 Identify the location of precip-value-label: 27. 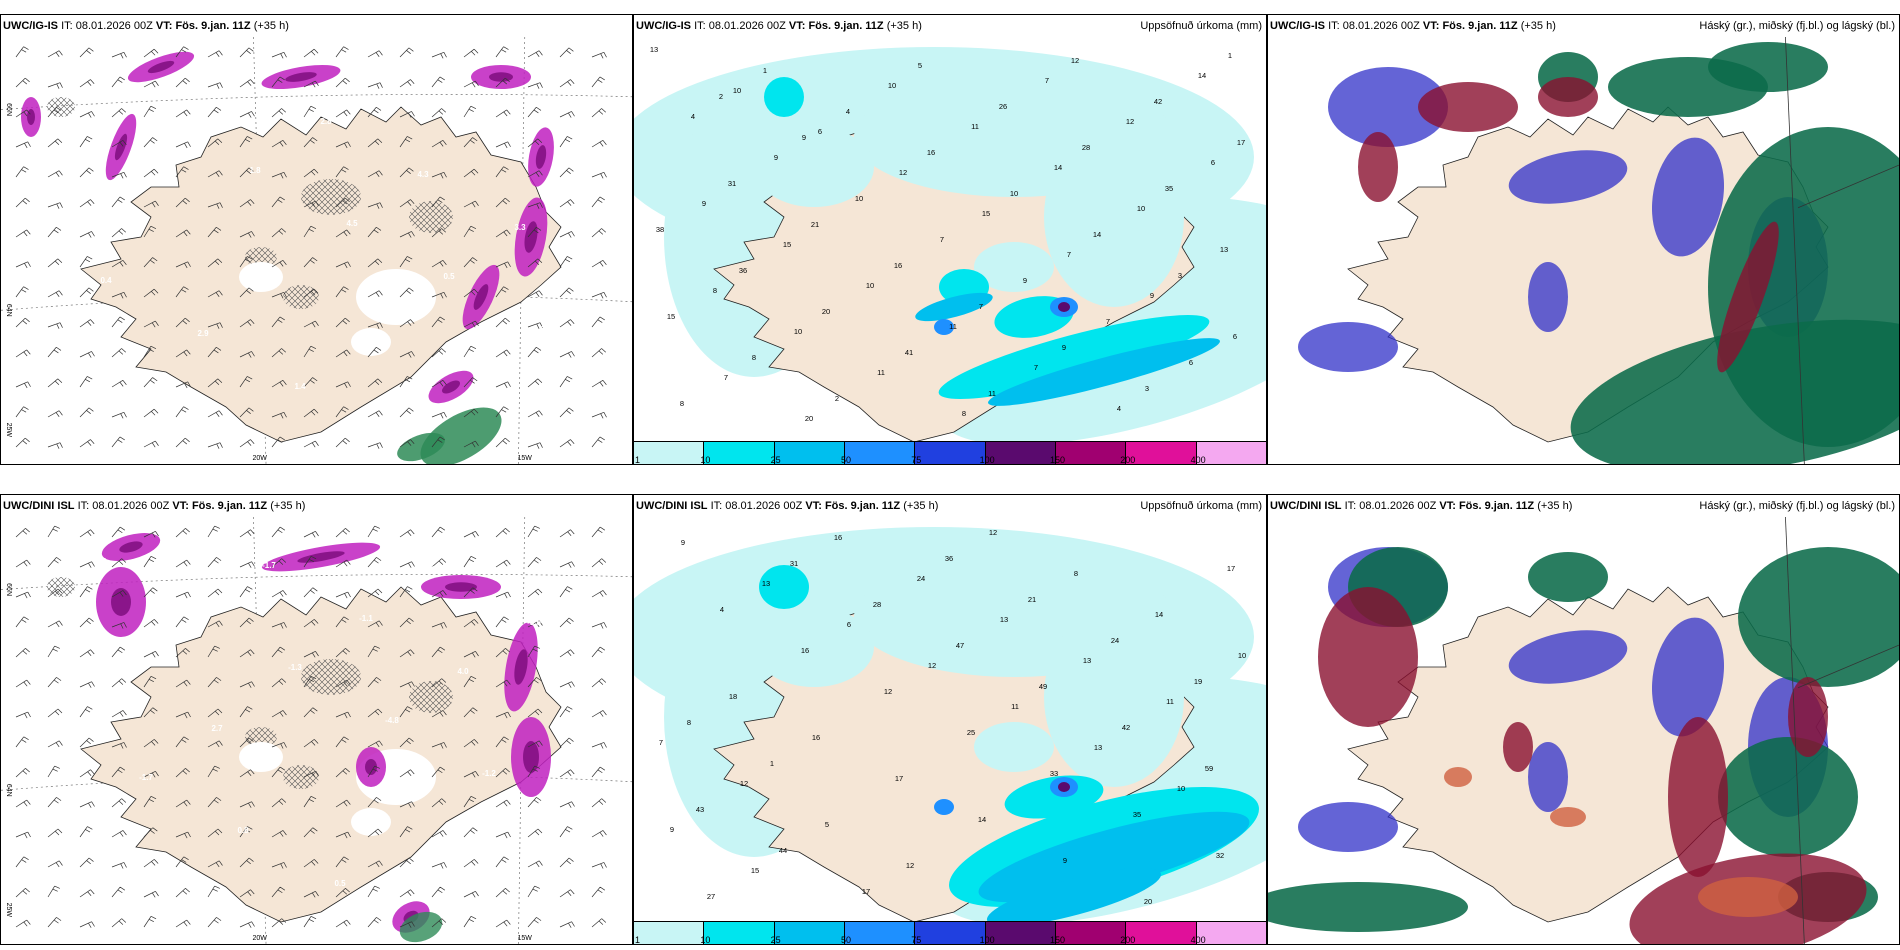
(711, 896).